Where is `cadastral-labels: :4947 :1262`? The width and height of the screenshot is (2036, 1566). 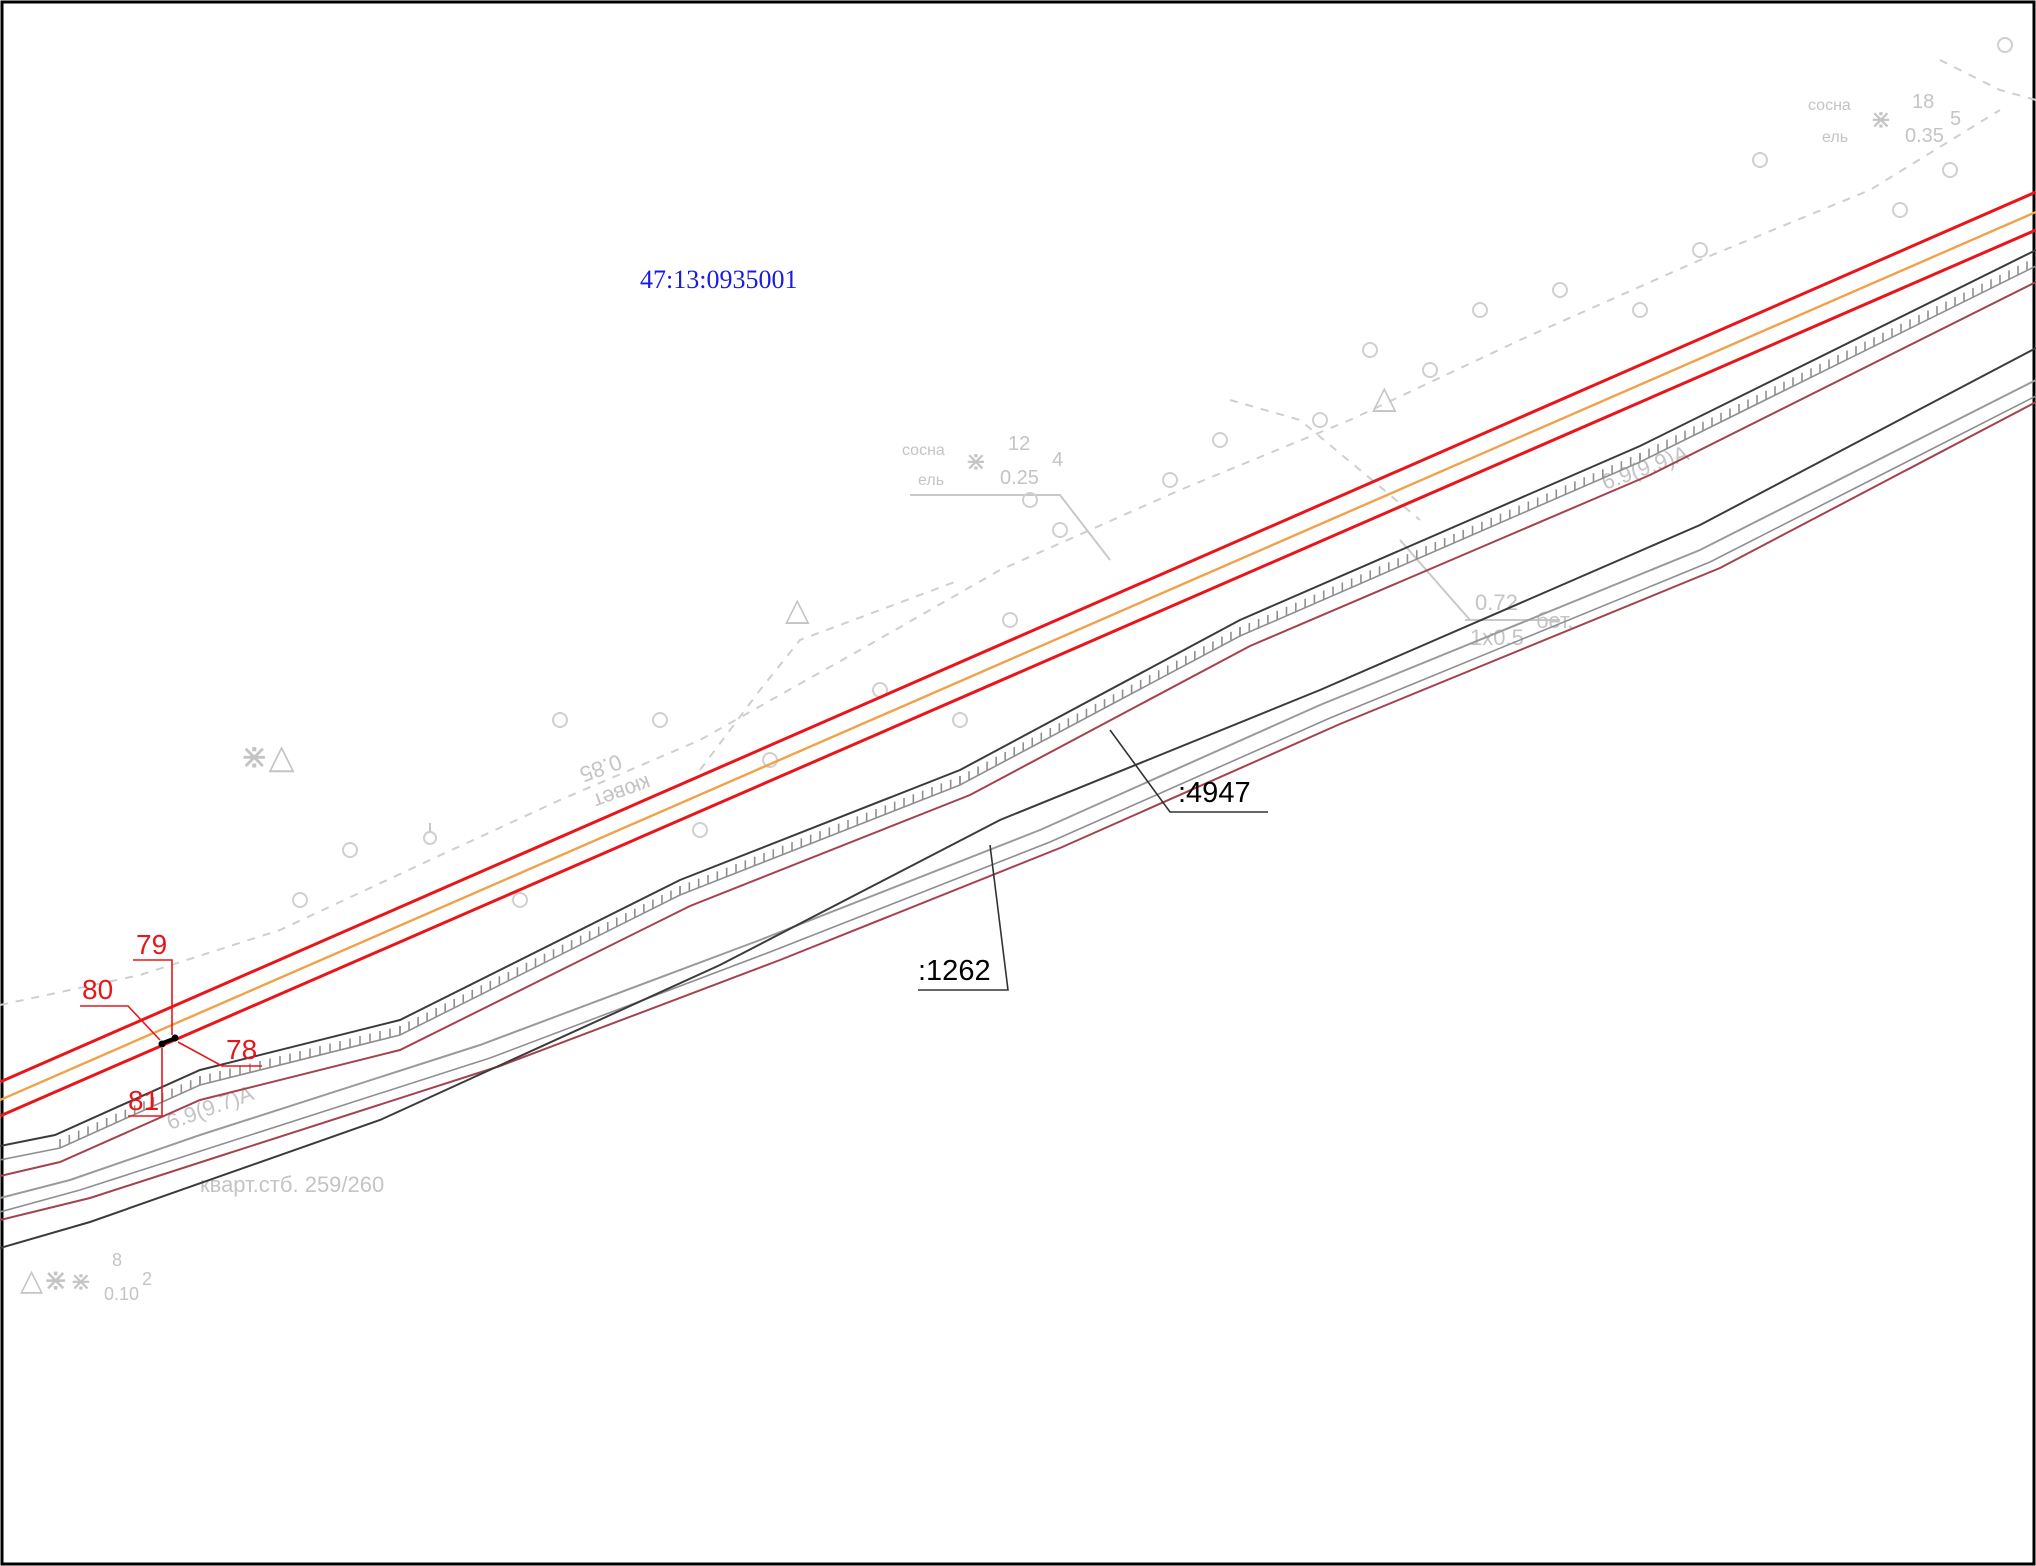 cadastral-labels: :4947 :1262 is located at coordinates (1093, 860).